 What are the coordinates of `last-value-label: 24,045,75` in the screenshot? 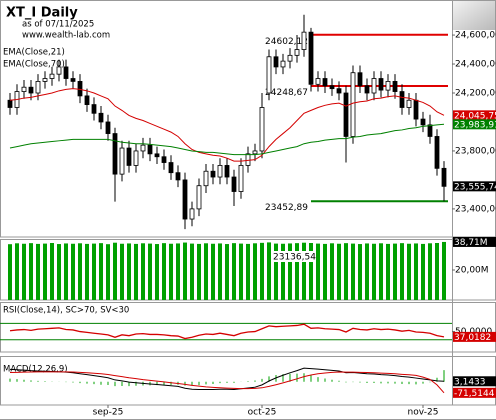 It's located at (475, 116).